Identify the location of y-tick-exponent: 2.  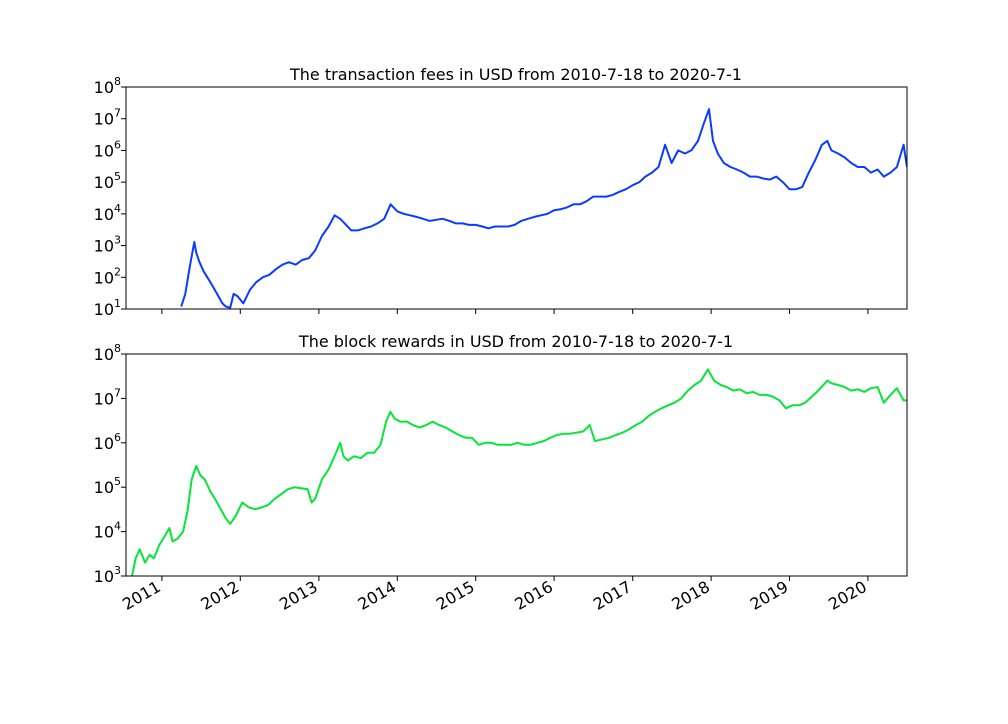
(117, 271).